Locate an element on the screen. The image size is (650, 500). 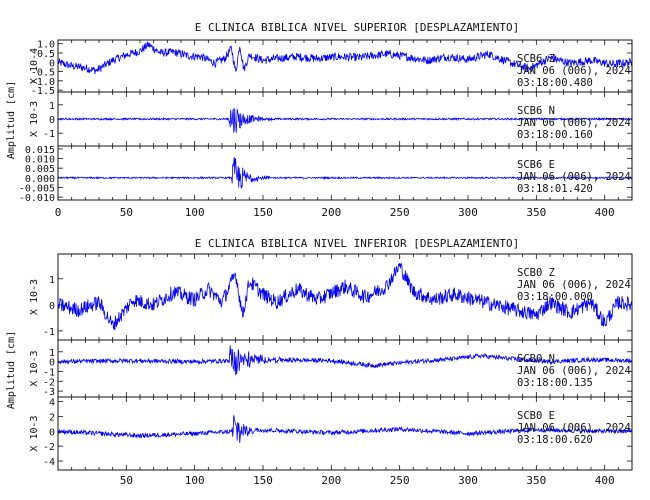
y-tick-label: -0.005 is located at coordinates (37, 188).